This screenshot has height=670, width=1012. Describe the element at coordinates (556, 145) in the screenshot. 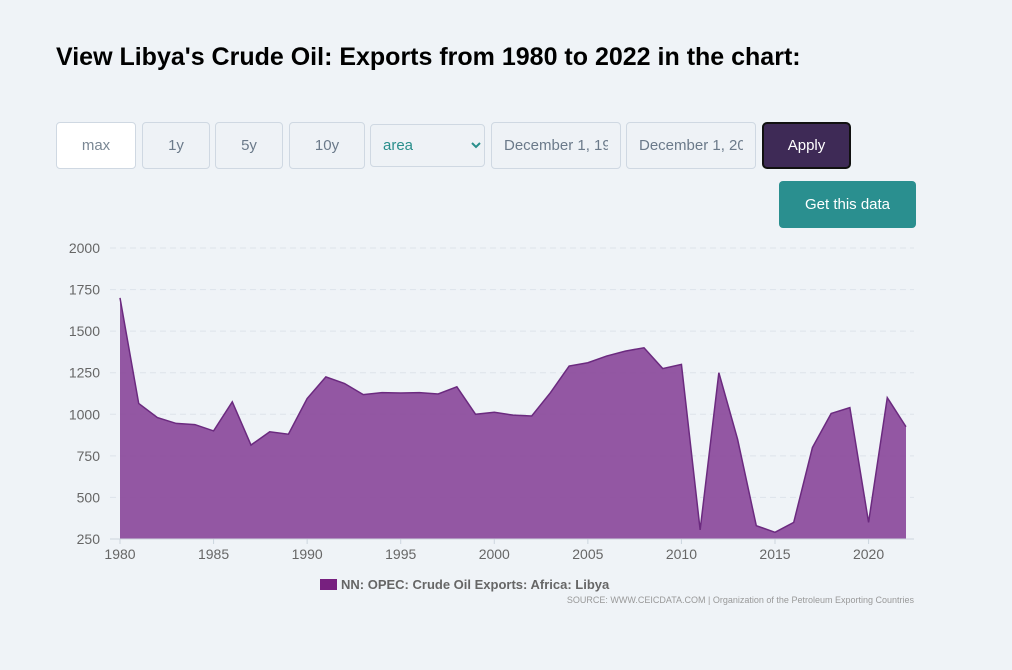

I see `start-date-input` at that location.